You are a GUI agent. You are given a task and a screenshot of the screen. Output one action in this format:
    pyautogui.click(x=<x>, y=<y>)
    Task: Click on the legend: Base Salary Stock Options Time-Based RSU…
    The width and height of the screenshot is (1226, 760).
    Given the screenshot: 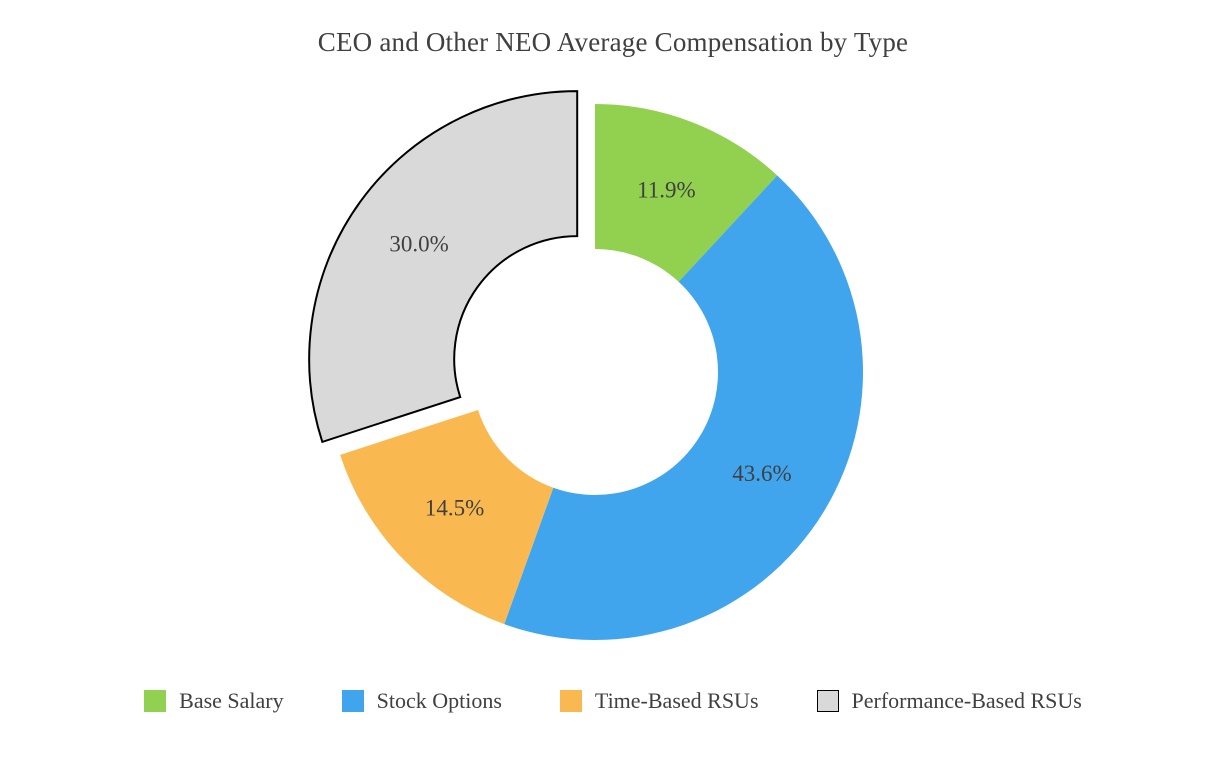 What is the action you would take?
    pyautogui.click(x=613, y=701)
    